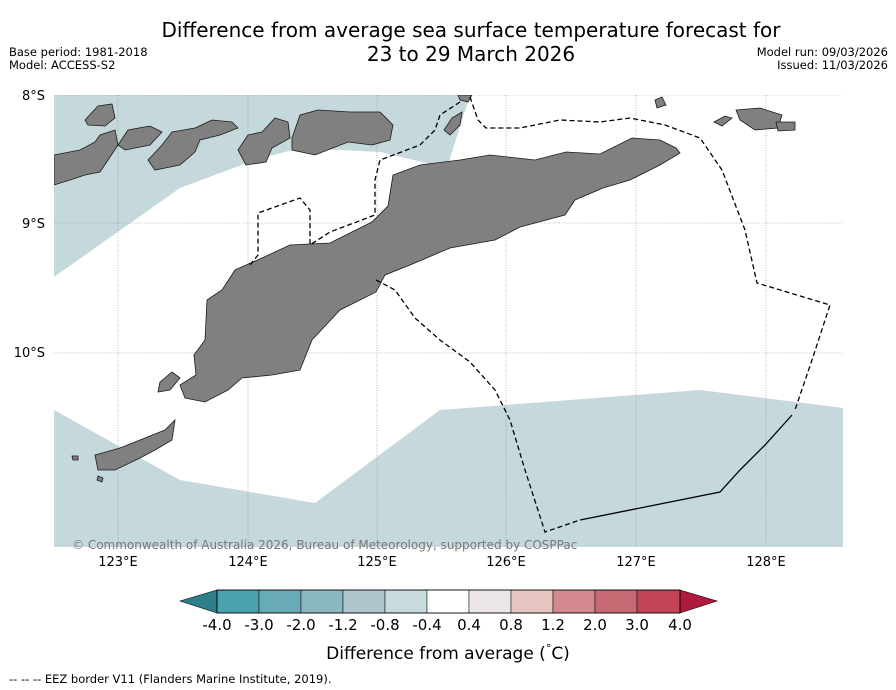  What do you see at coordinates (342, 625) in the screenshot?
I see `legend-tick: -1.2` at bounding box center [342, 625].